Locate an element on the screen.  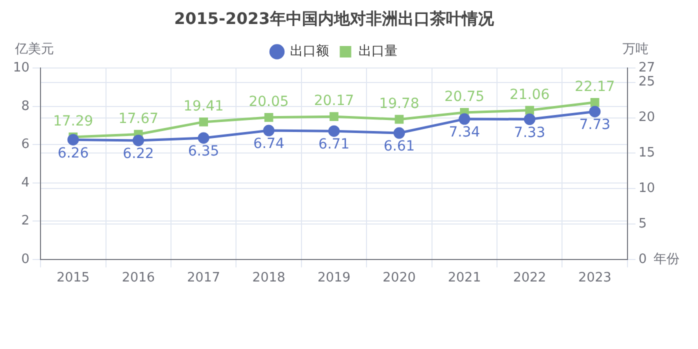
x-tick-label: 2021 is located at coordinates (464, 278).